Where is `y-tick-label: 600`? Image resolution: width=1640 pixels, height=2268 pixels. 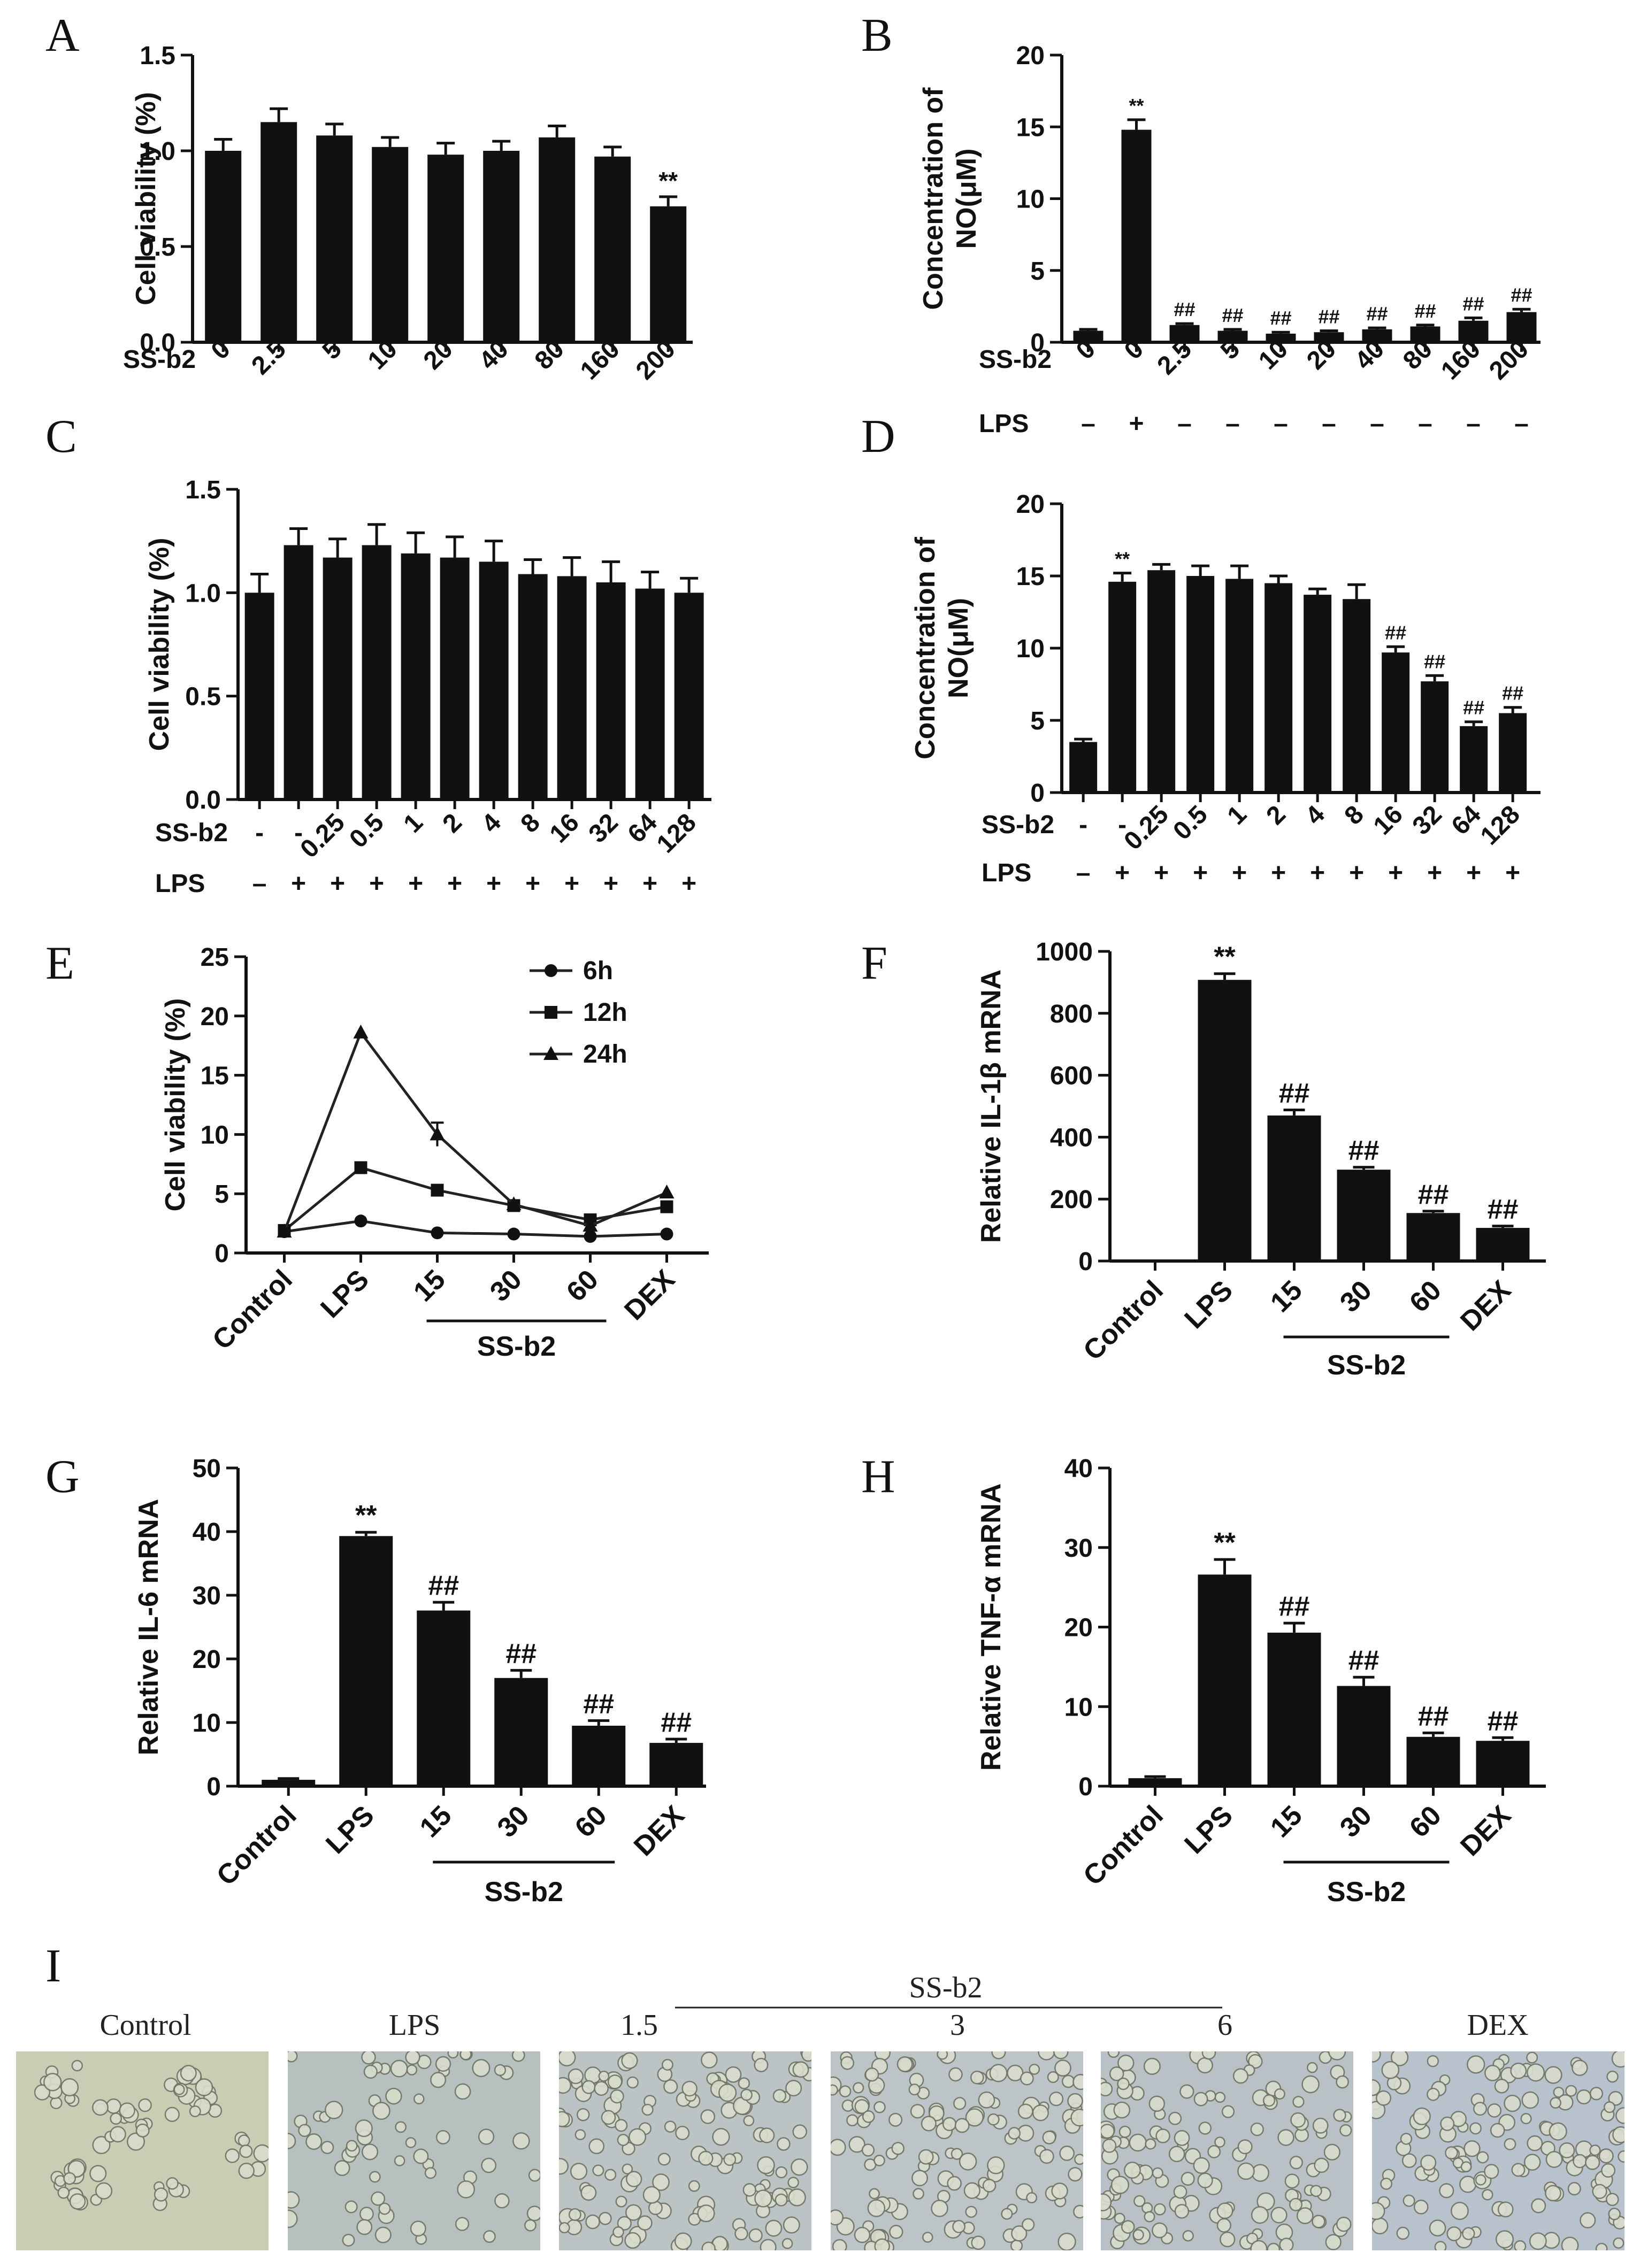 y-tick-label: 600 is located at coordinates (1071, 1076).